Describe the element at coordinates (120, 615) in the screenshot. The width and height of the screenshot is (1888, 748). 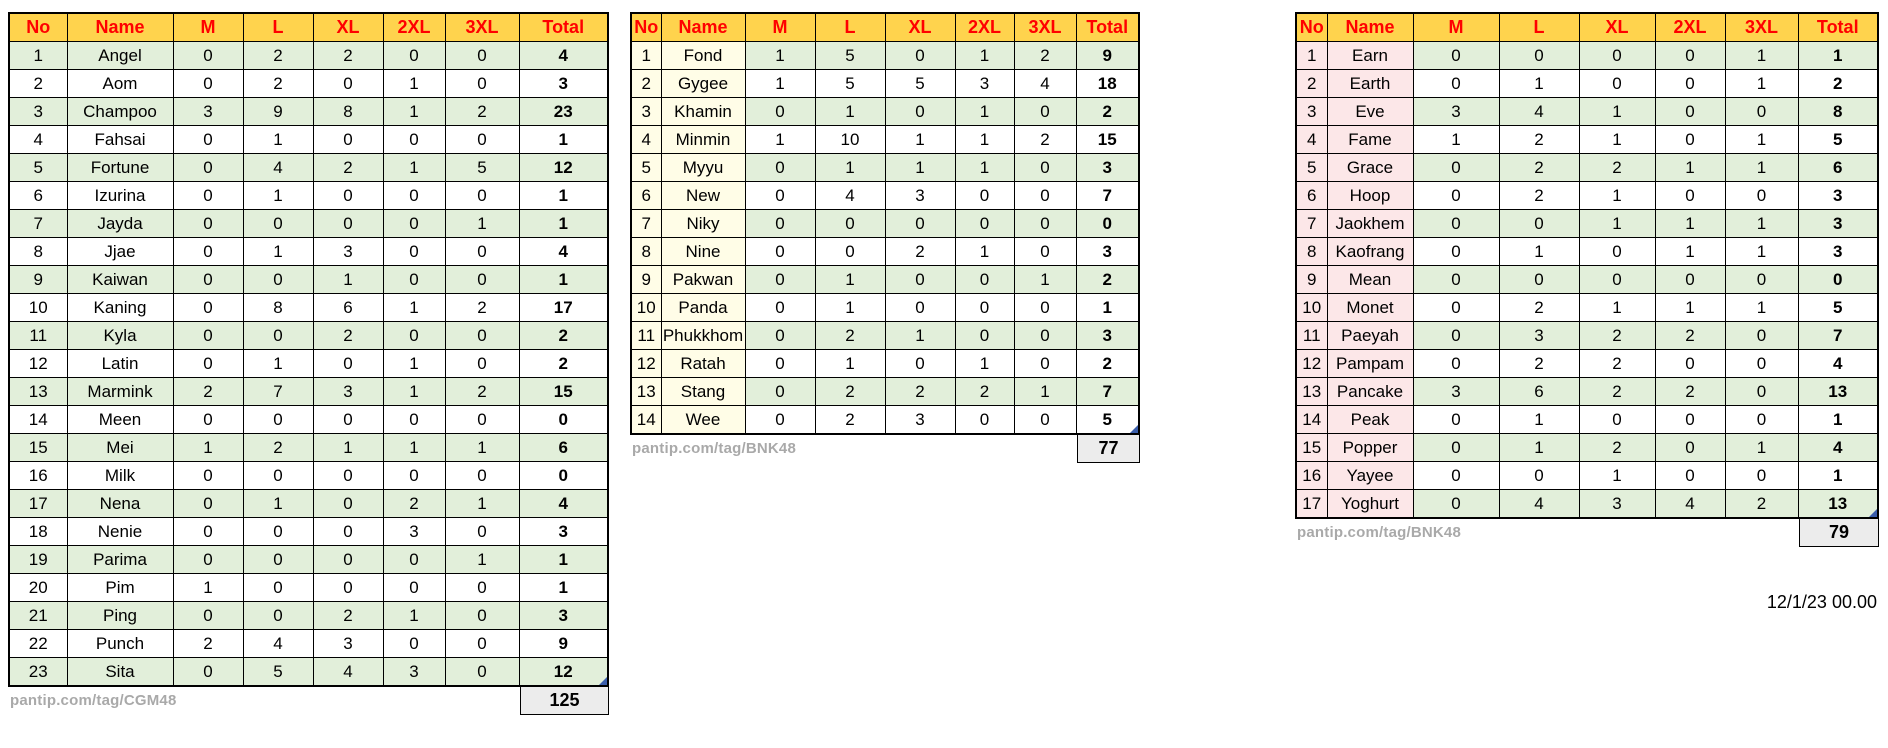
I see `name-cell: Ping` at that location.